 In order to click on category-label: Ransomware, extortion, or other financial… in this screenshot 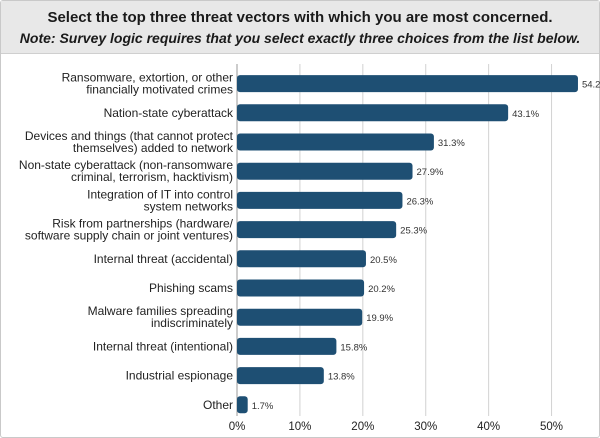, I will do `click(147, 84)`.